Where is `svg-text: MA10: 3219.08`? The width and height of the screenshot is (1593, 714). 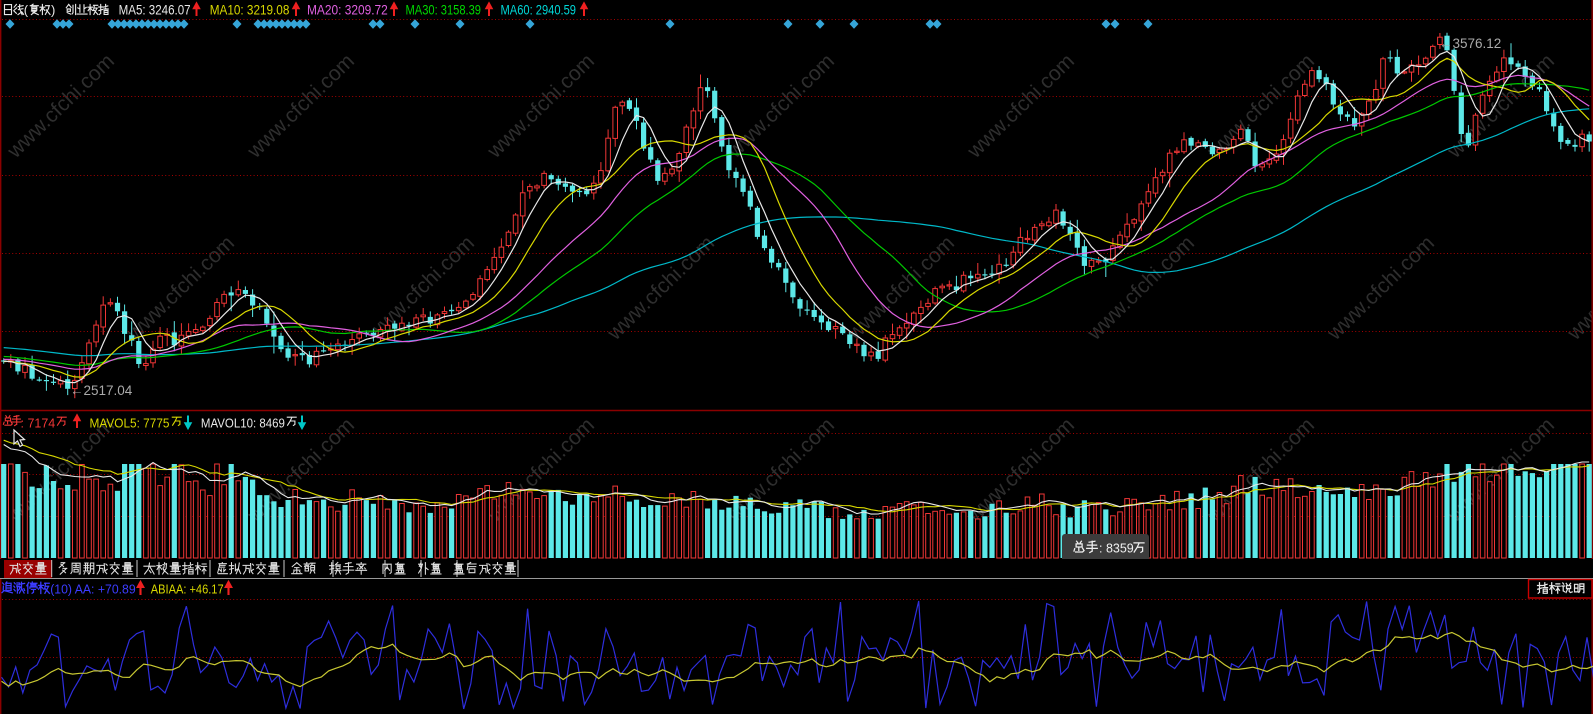
svg-text: MA10: 3219.08 is located at coordinates (250, 10).